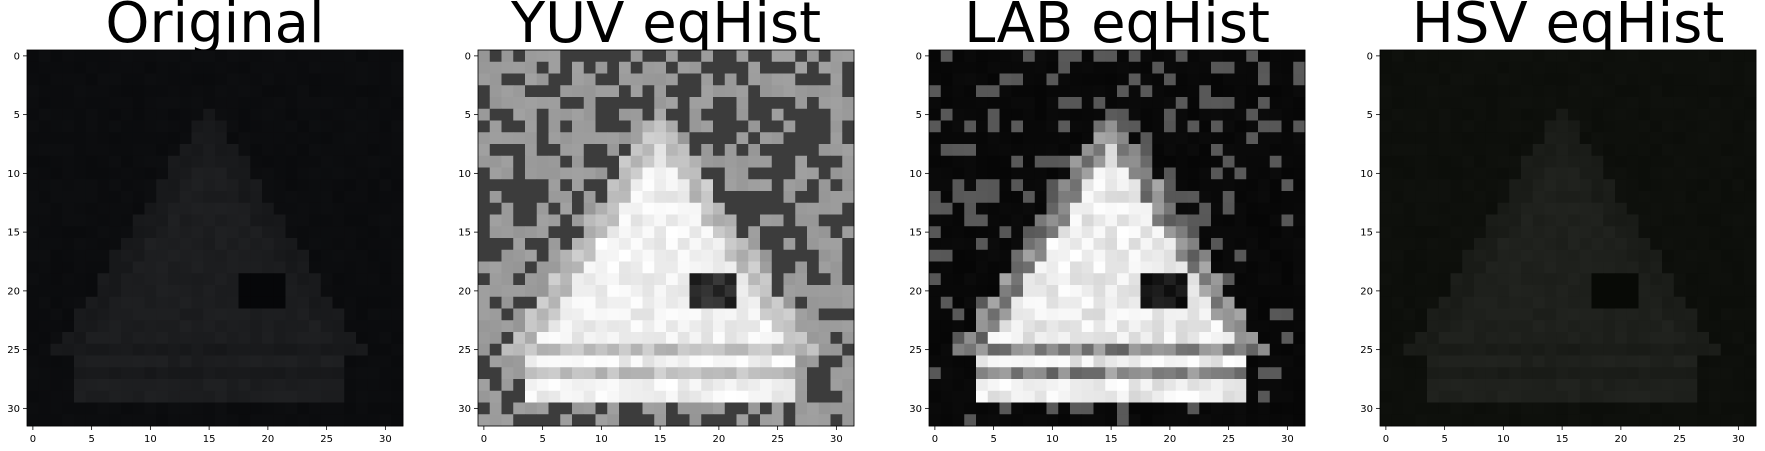 Image resolution: width=1765 pixels, height=451 pixels. Describe the element at coordinates (836, 439) in the screenshot. I see `x-tick-label: 30` at that location.